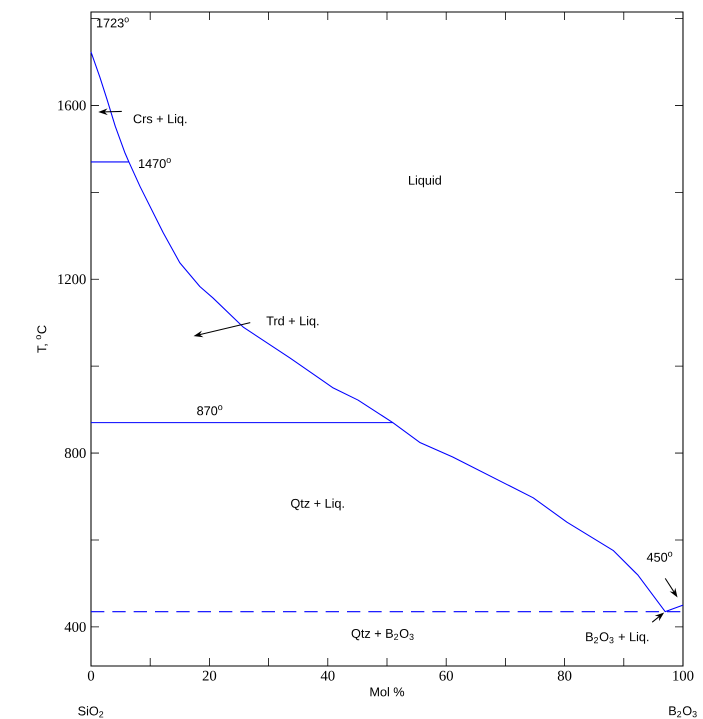  I want to click on annotation: Liquid, so click(425, 181).